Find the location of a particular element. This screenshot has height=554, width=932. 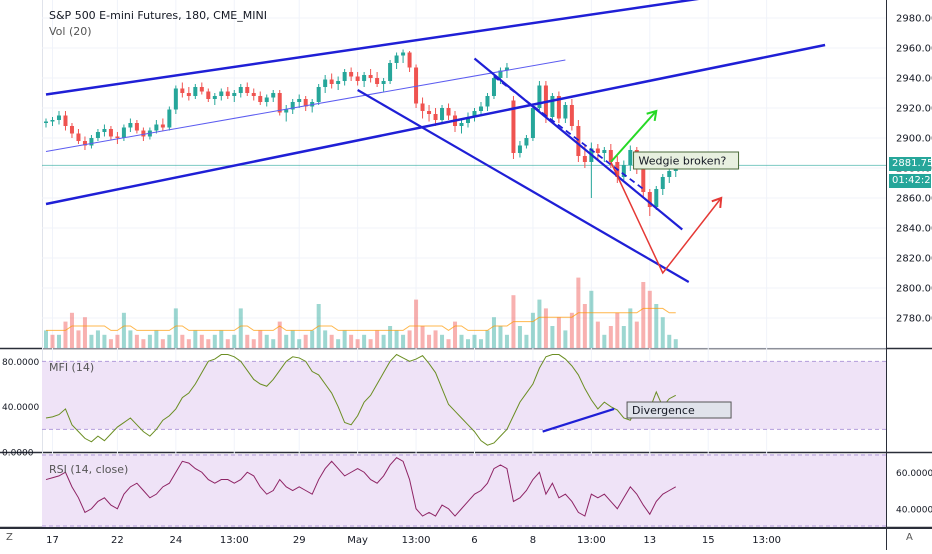

price-tick-label: 2800.00 is located at coordinates (914, 289).